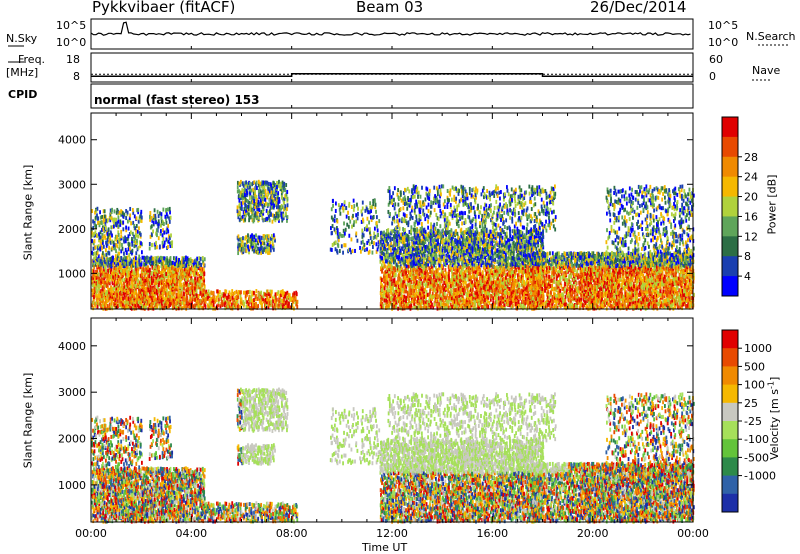 Image resolution: width=800 pixels, height=554 pixels. I want to click on cpid-panel-frame, so click(392, 96).